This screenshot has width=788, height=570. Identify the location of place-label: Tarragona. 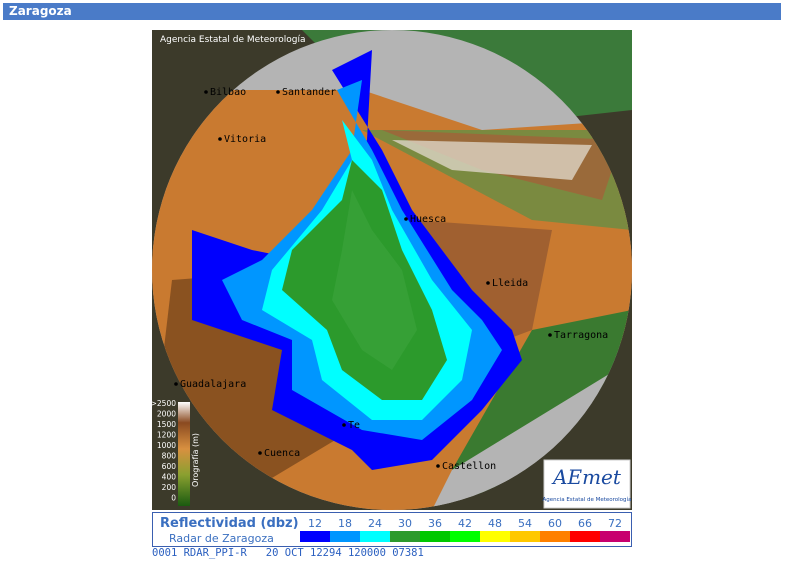
(581, 335).